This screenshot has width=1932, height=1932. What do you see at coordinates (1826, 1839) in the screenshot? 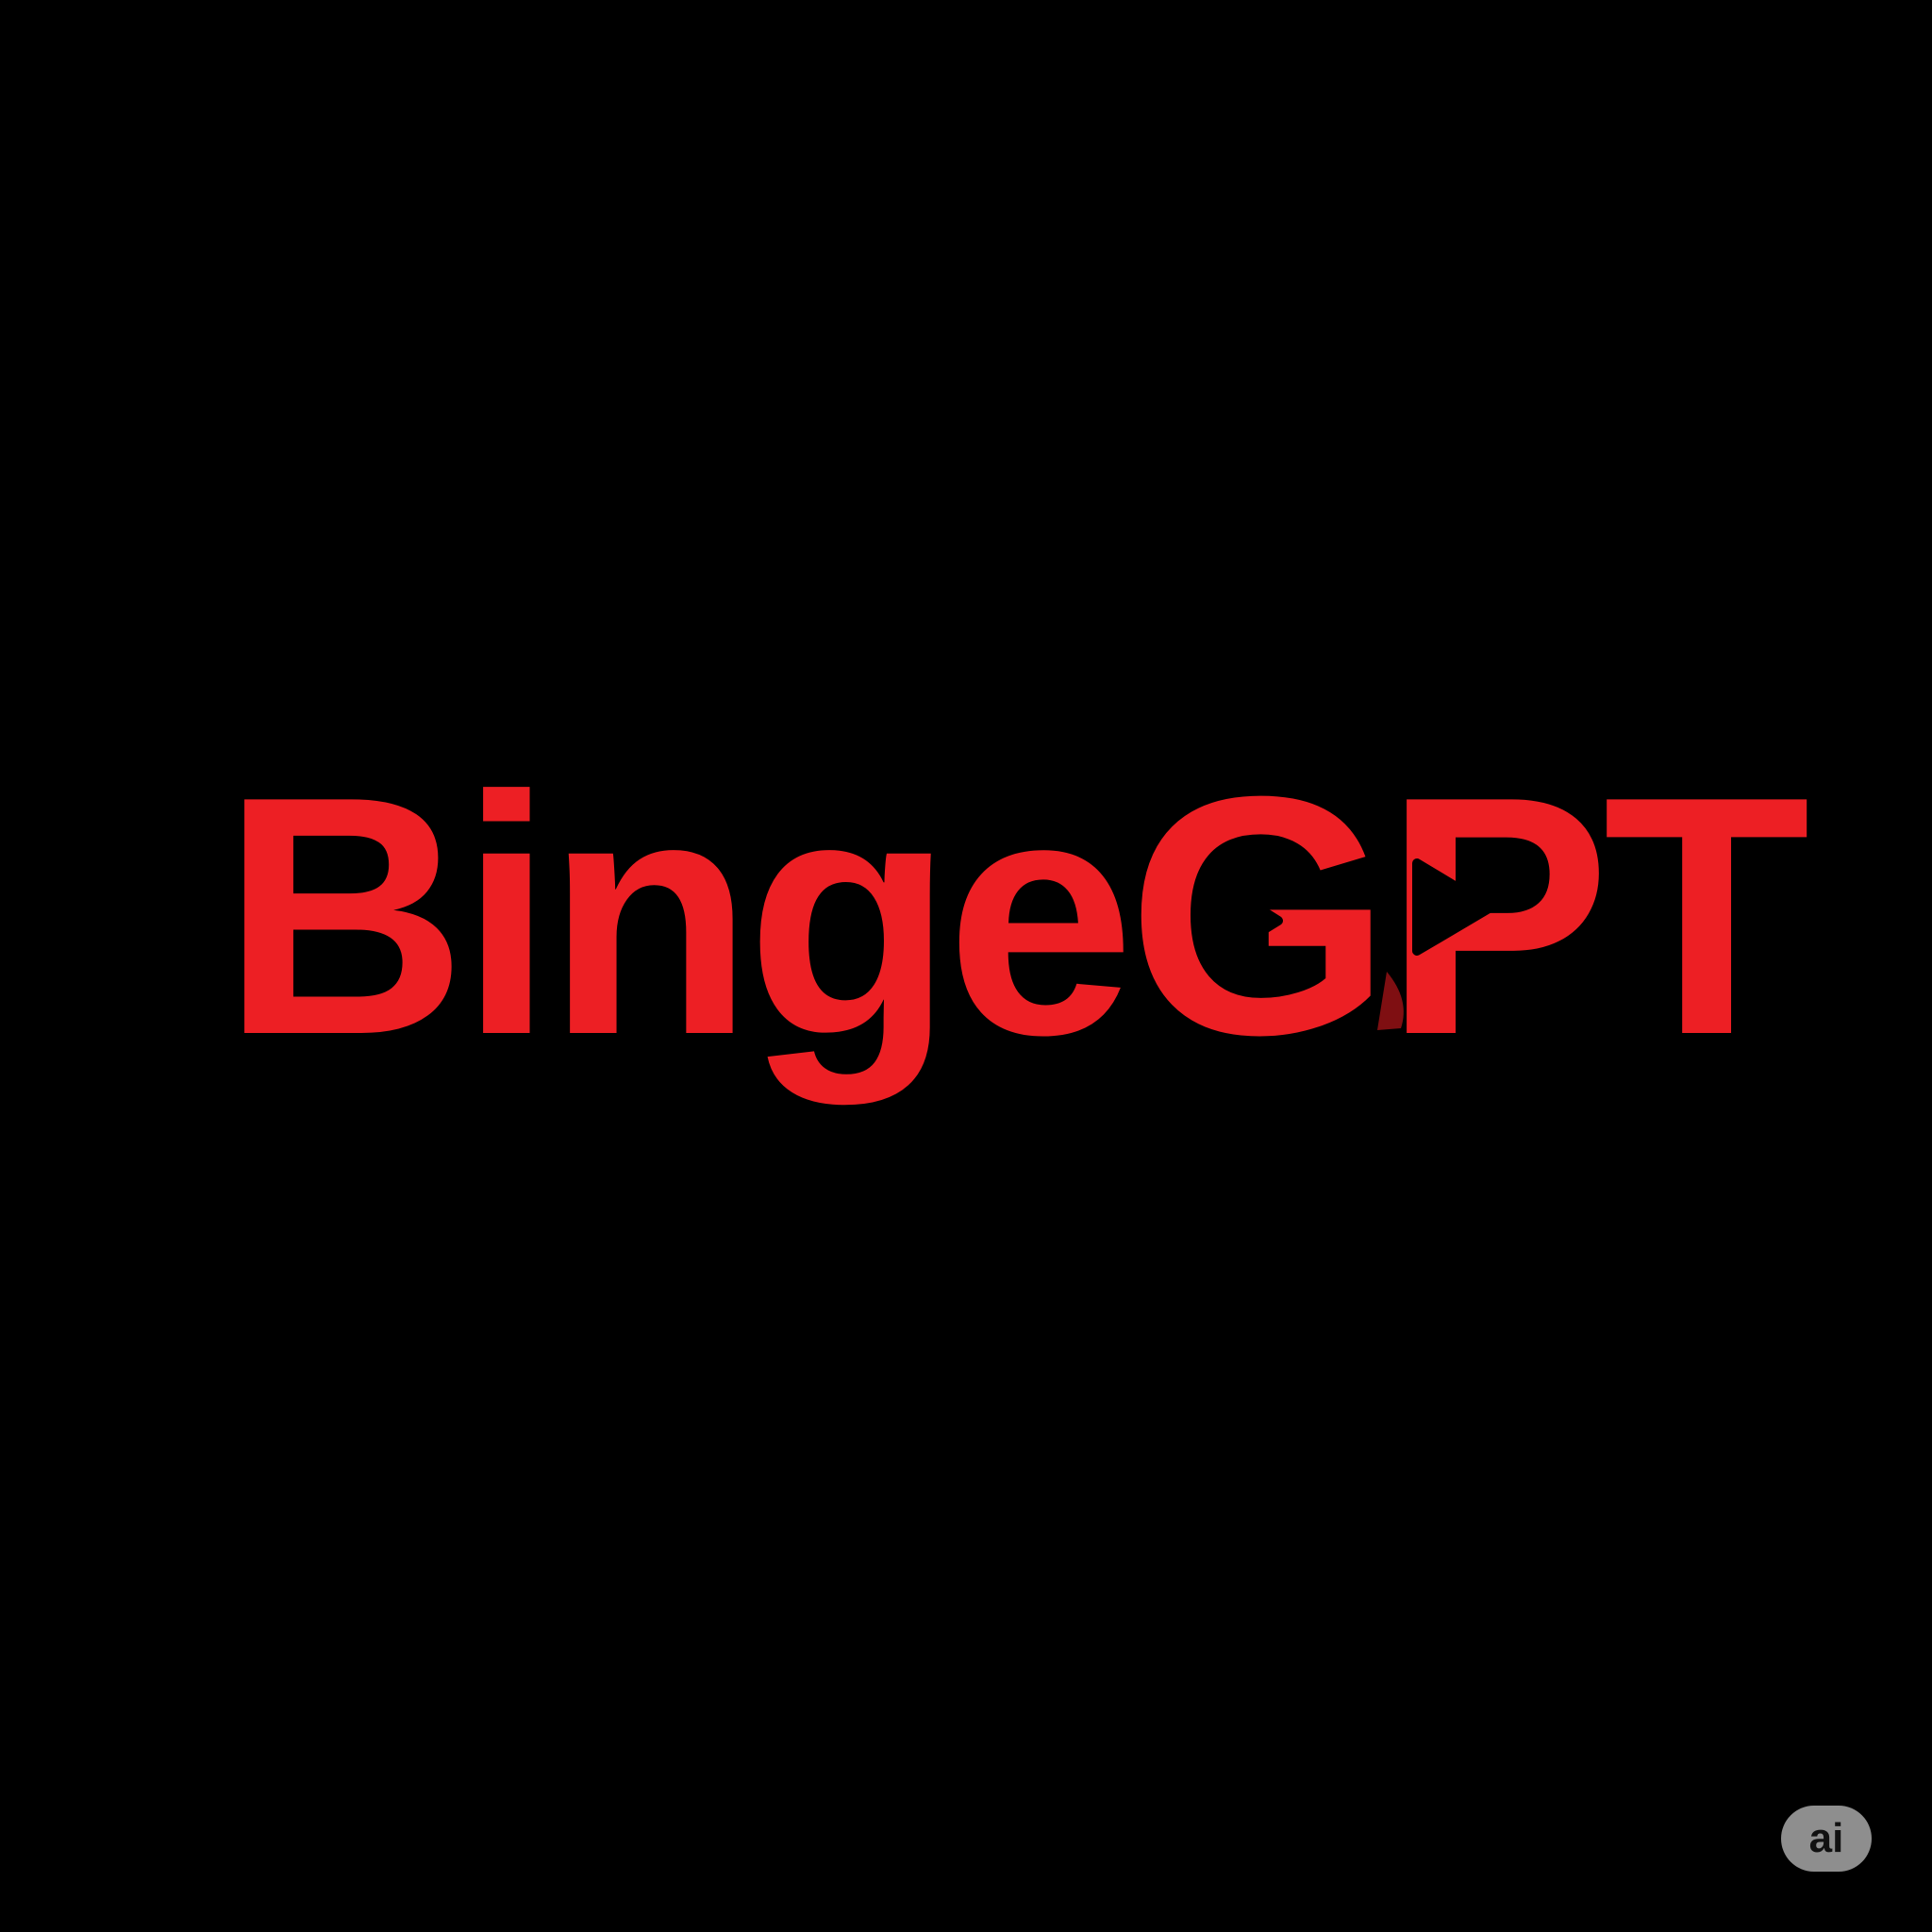
I see `ai-badge: ai` at bounding box center [1826, 1839].